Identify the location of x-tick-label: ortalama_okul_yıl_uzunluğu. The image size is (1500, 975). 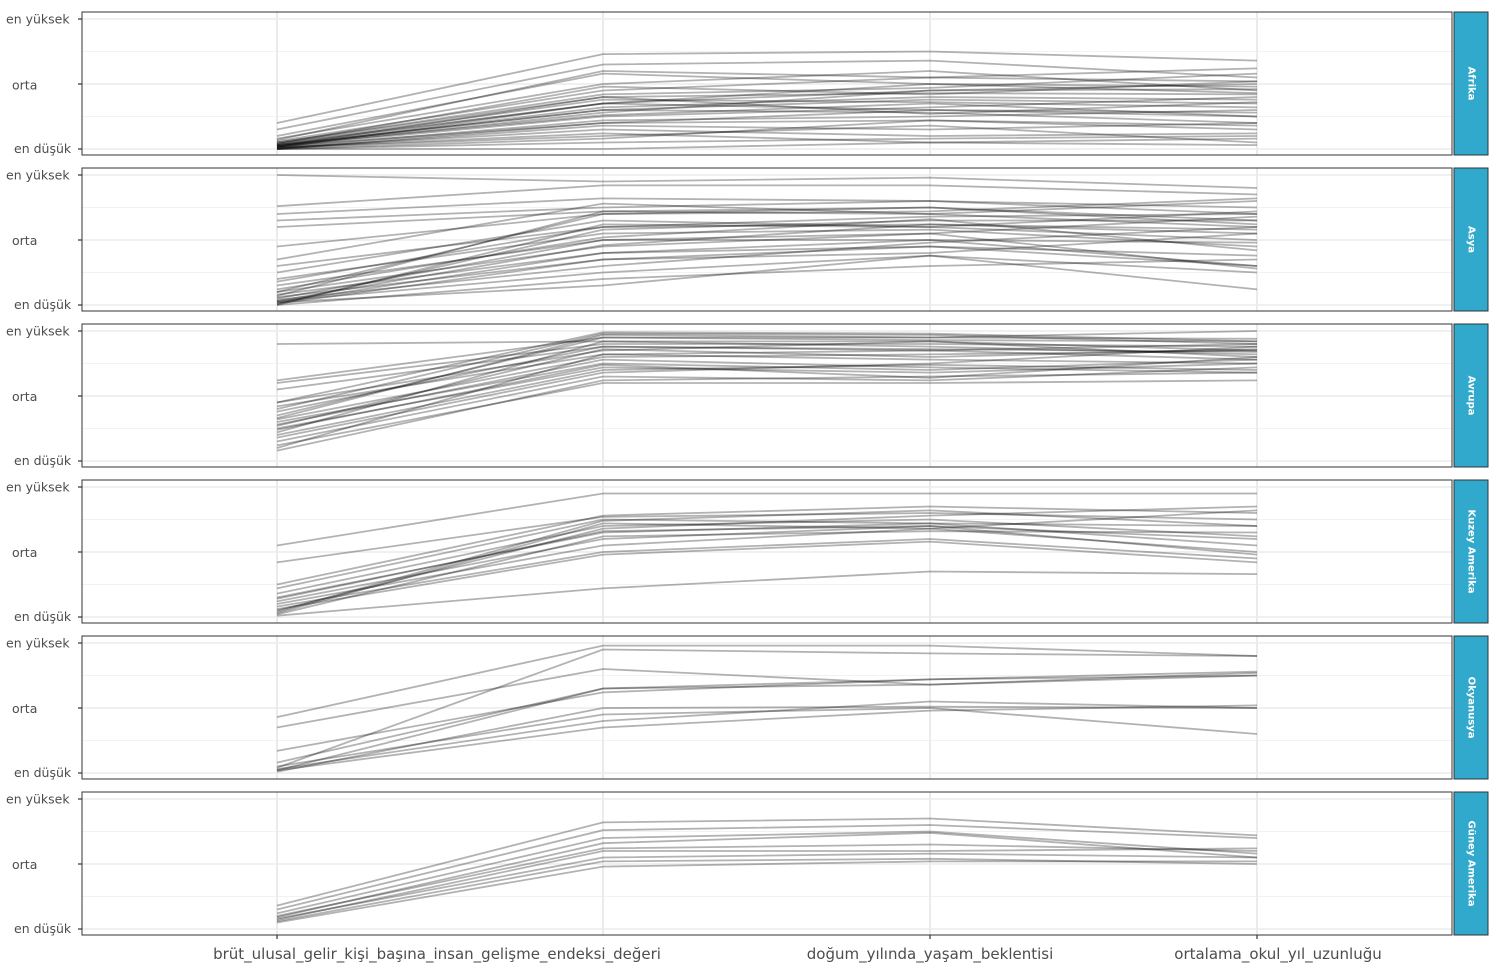
(1277, 954).